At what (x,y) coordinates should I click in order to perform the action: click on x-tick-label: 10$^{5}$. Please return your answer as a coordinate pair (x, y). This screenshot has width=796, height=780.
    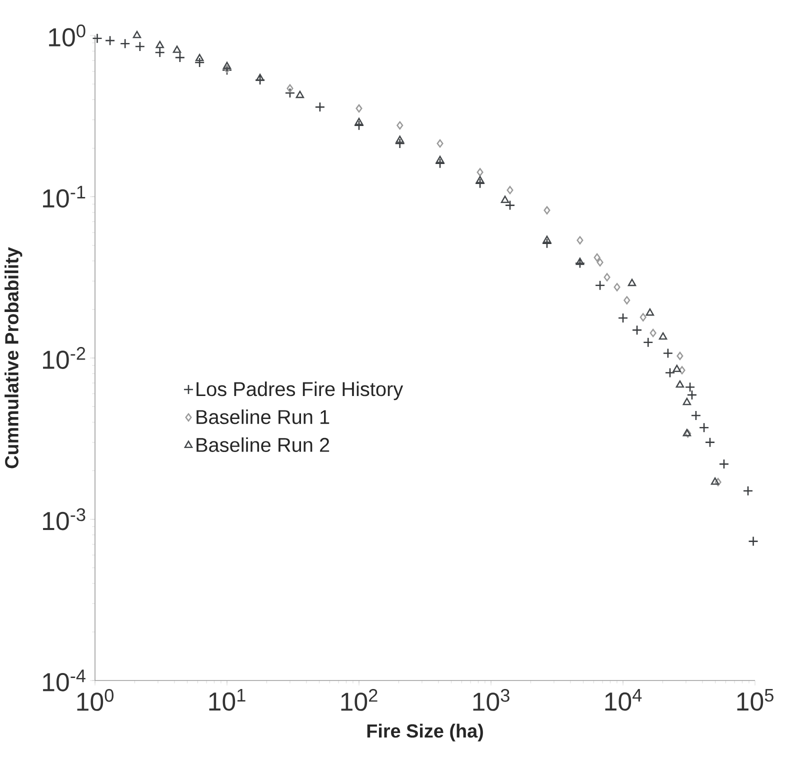
    Looking at the image, I should click on (755, 700).